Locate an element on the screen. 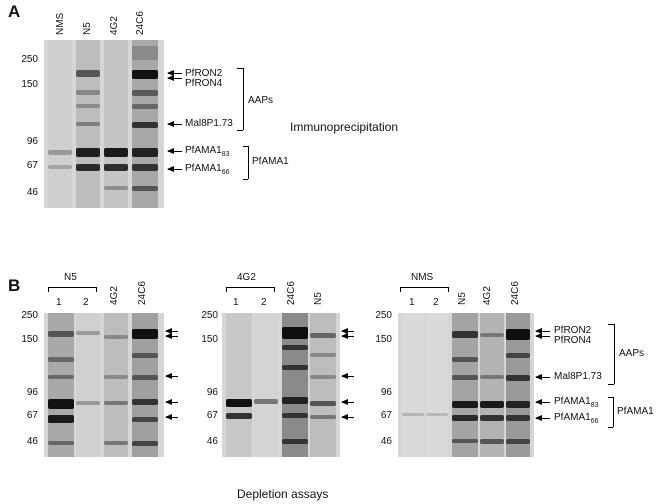  gel-depletion-n5 is located at coordinates (104, 385).